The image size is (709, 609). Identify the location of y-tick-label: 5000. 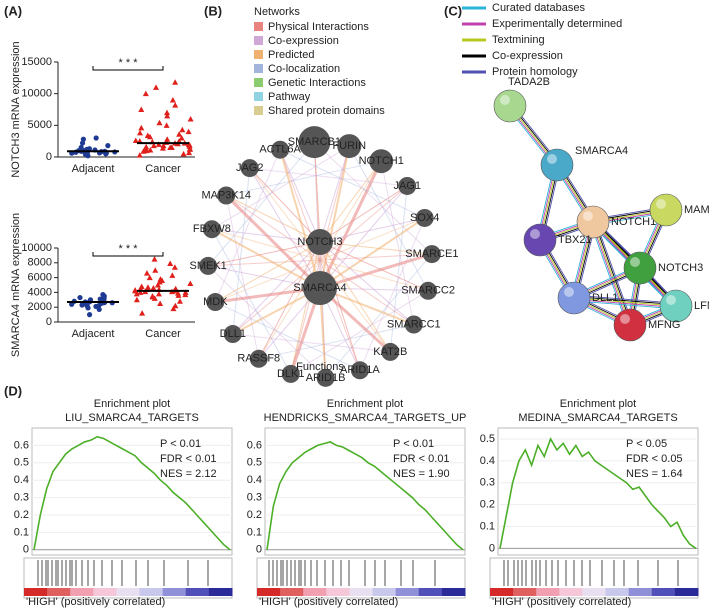
(40, 125).